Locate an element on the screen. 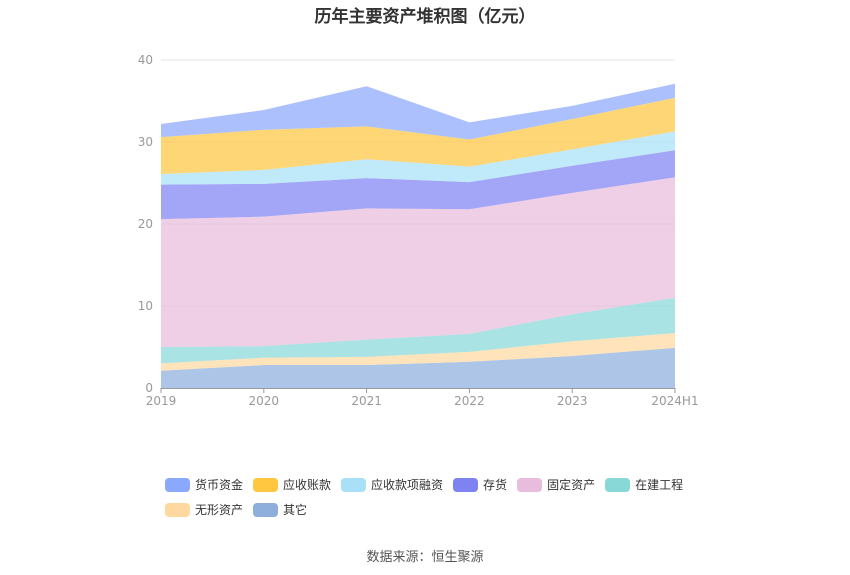 The width and height of the screenshot is (850, 575). legend-row: 货币资金 应收账款 应收款项融资 存货 固定资产 在建工程 is located at coordinates (435, 484).